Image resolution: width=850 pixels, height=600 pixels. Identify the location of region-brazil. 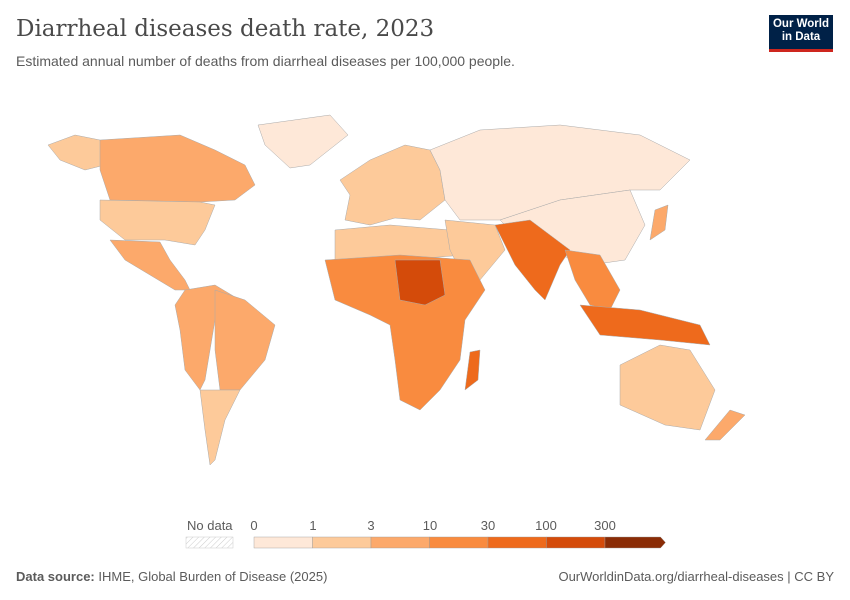
(245, 340).